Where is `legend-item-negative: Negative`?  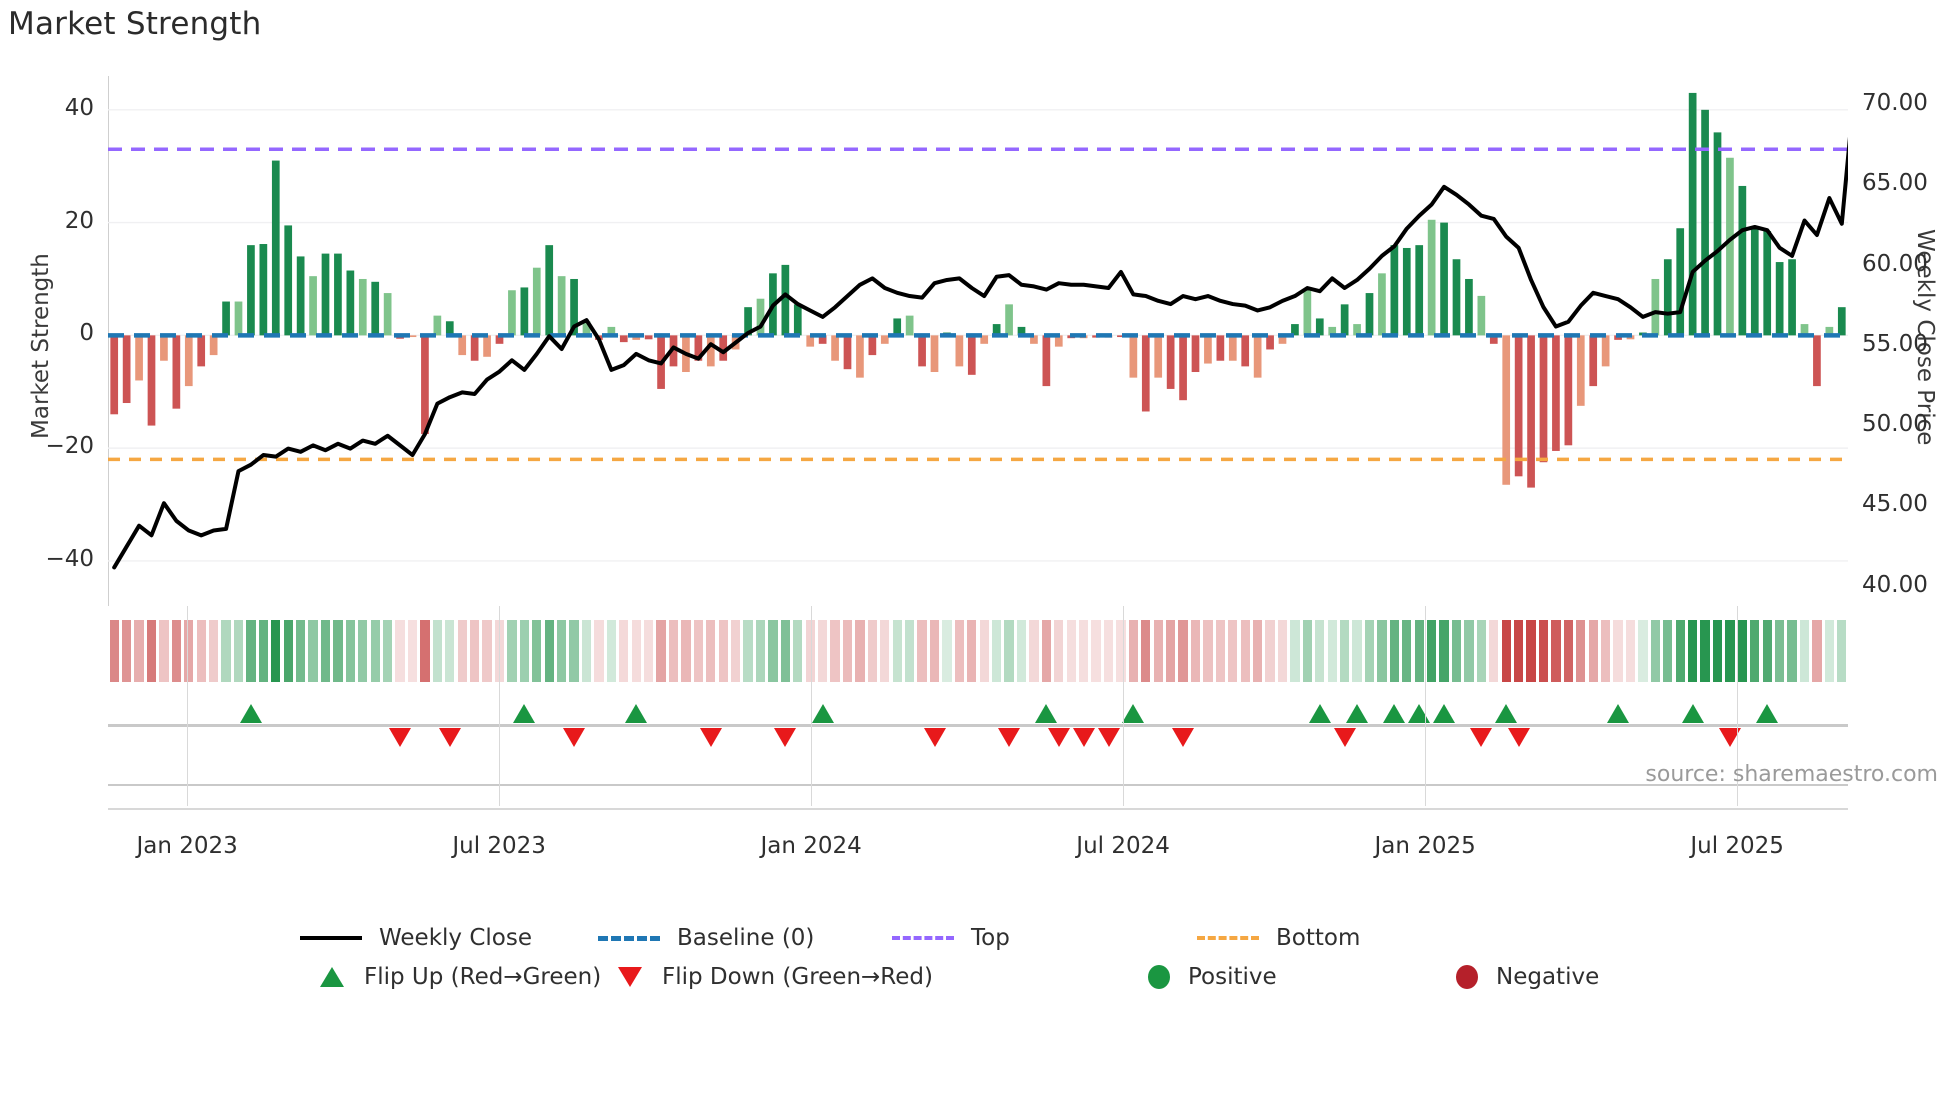 legend-item-negative: Negative is located at coordinates (1518, 977).